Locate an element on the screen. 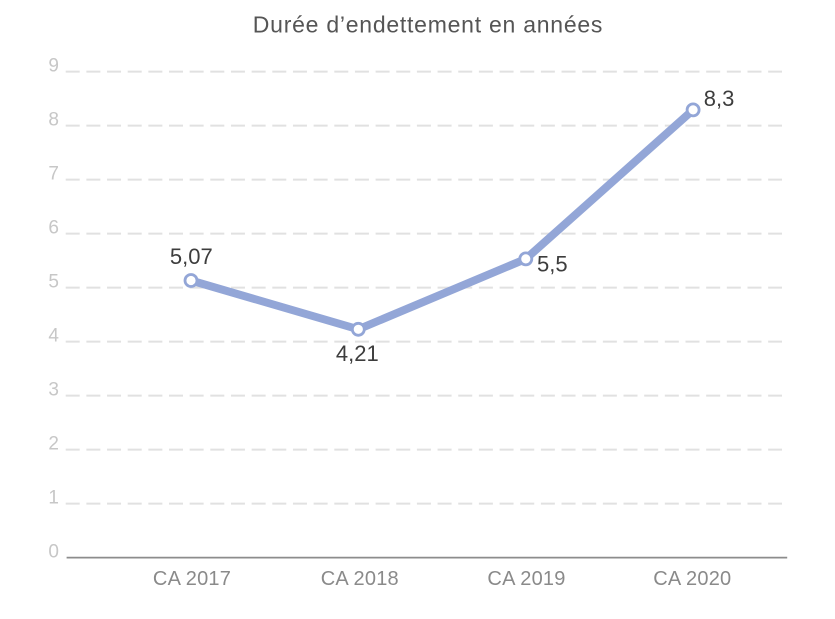  svg-text: 4 is located at coordinates (53, 336).